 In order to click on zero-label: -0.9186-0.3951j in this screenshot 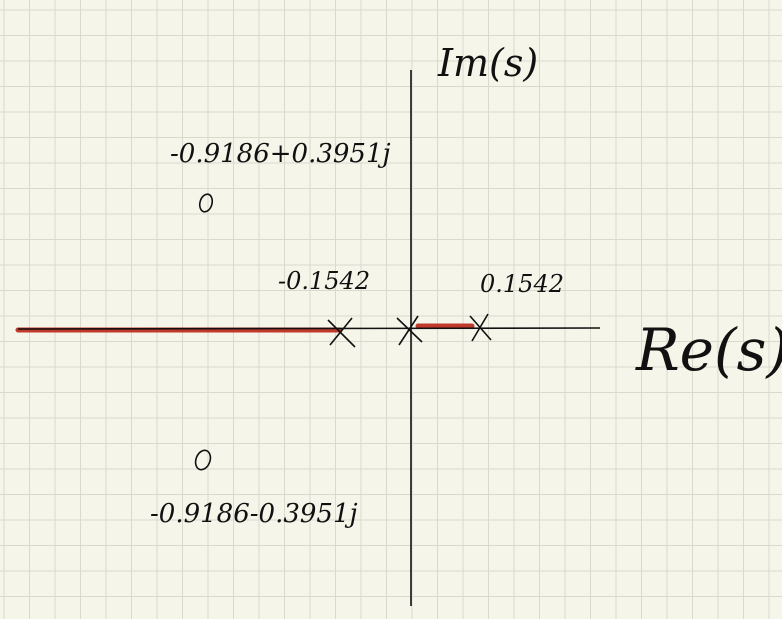, I will do `click(254, 514)`.